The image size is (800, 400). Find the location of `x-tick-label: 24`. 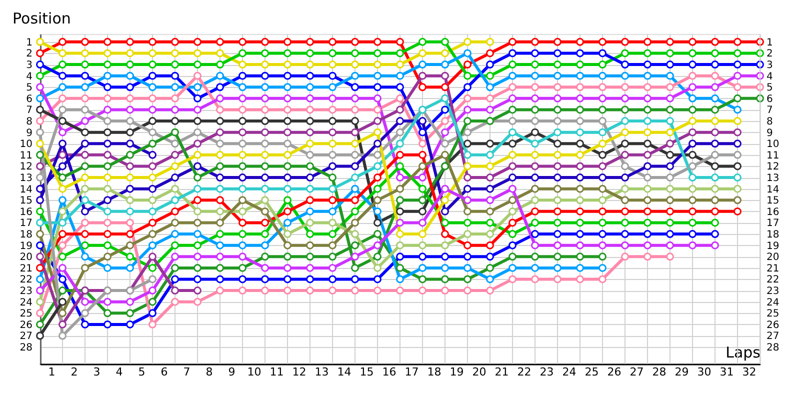

x-tick-label: 24 is located at coordinates (569, 372).